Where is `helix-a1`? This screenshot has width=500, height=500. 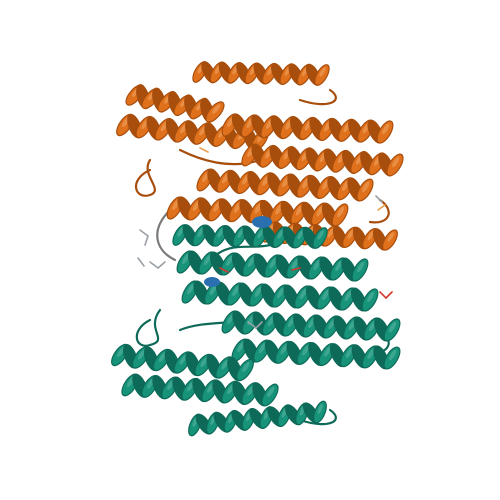 helix-a1 is located at coordinates (261, 73).